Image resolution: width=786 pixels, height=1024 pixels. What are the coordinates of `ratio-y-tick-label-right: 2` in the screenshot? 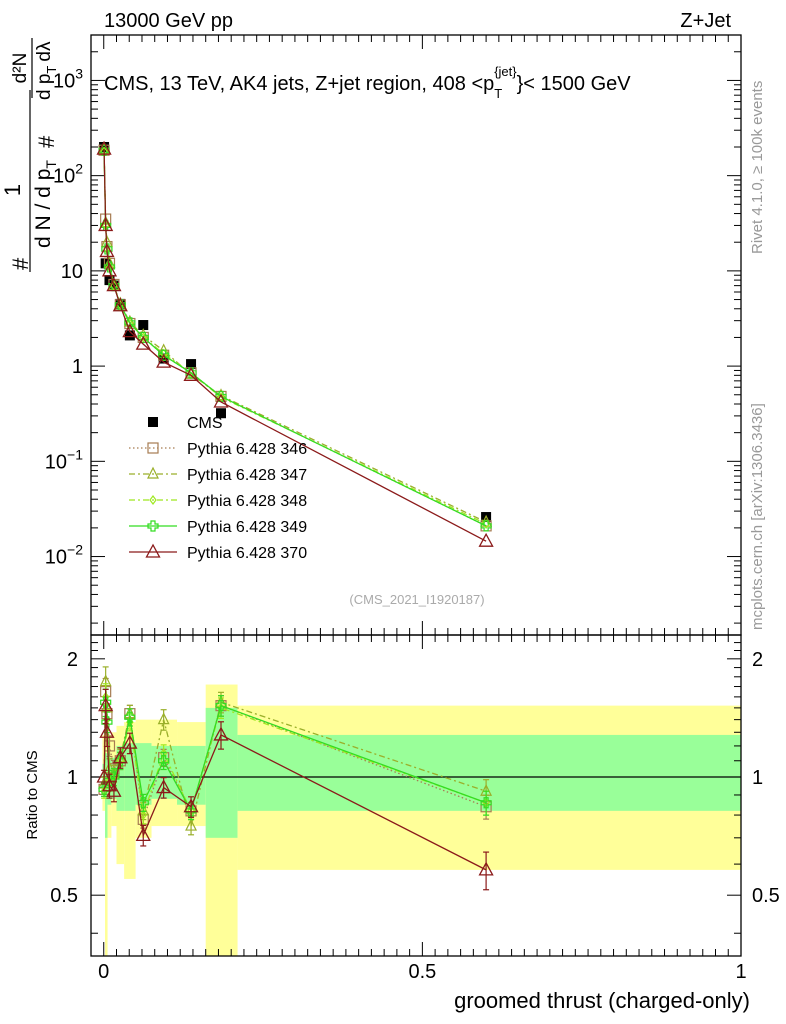 It's located at (757, 660).